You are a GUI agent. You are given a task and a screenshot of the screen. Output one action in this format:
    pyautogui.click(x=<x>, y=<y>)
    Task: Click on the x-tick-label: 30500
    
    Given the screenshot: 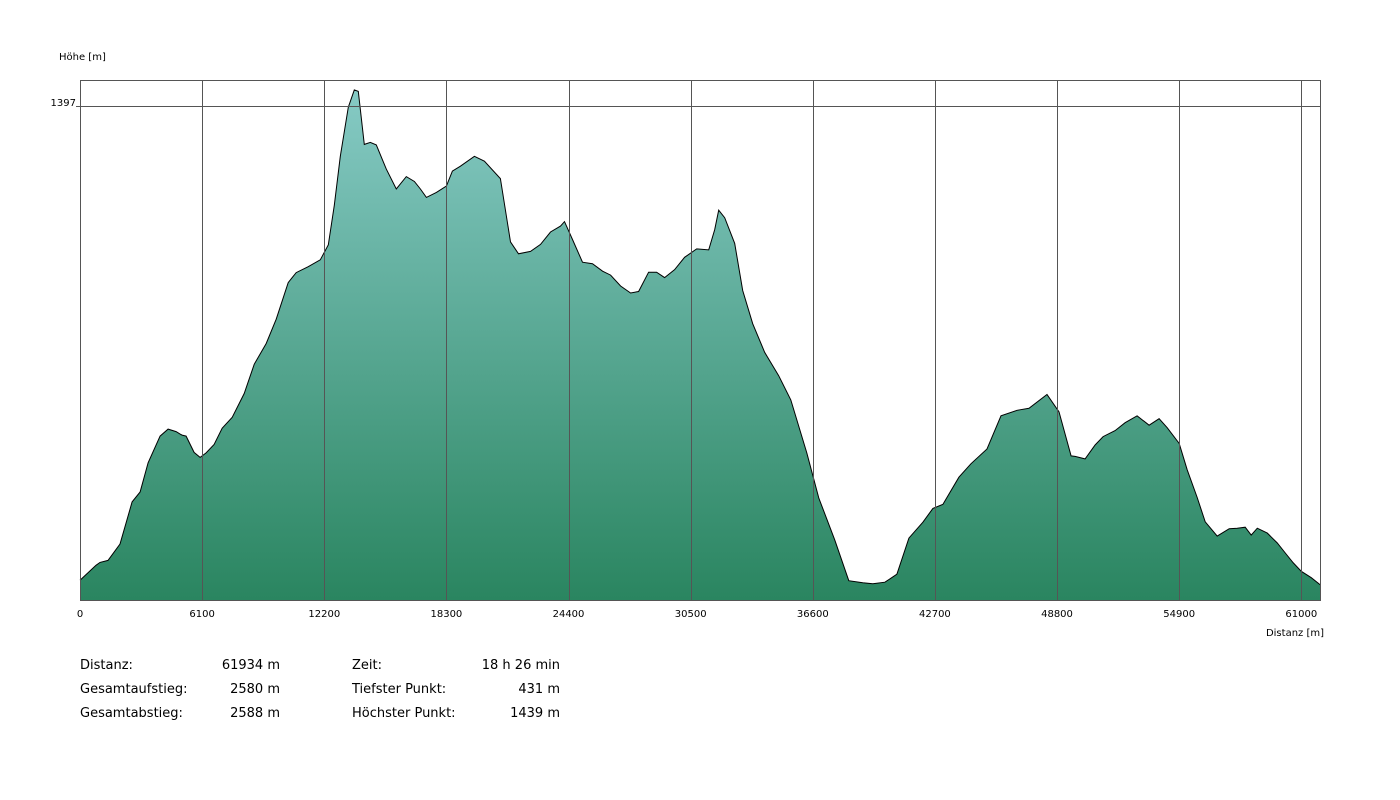 What is the action you would take?
    pyautogui.click(x=691, y=614)
    